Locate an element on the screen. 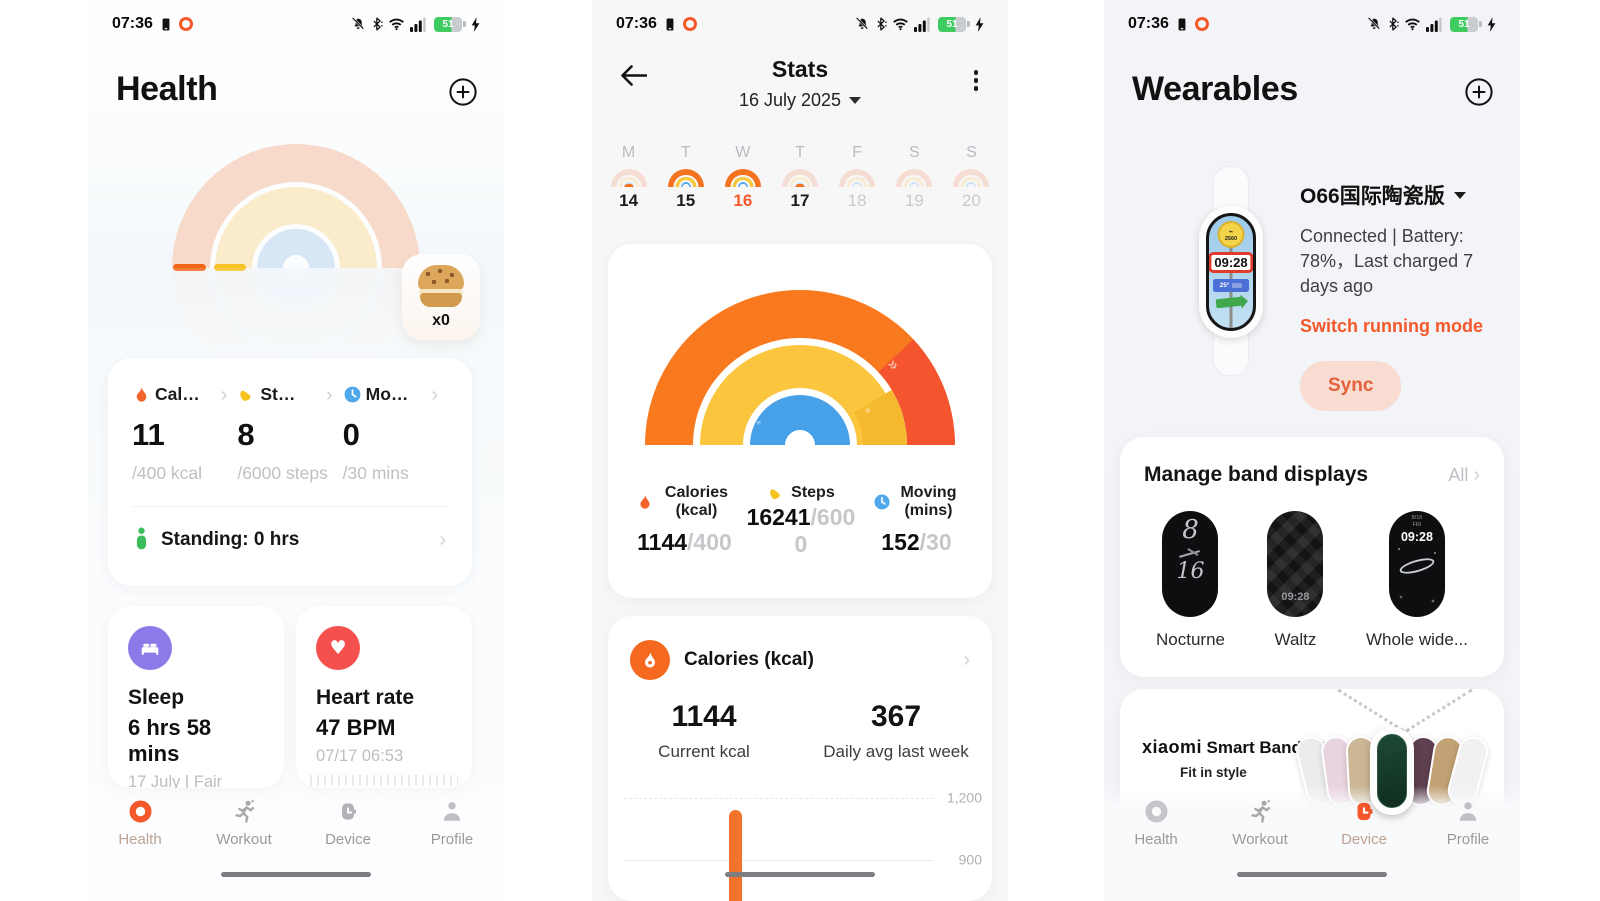 Image resolution: width=1600 pixels, height=901 pixels. add-device-button is located at coordinates (1479, 92).